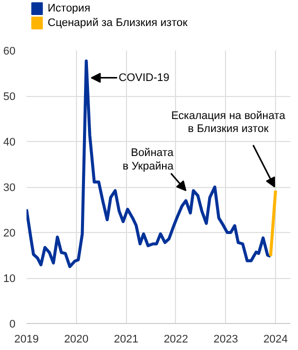 The image size is (298, 350). What do you see at coordinates (9, 234) in the screenshot?
I see `y-tick-label: 20` at bounding box center [9, 234].